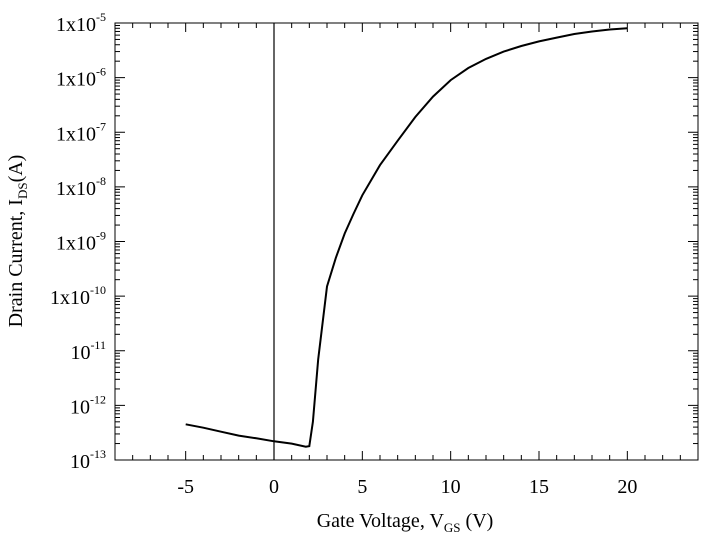 This screenshot has height=537, width=713. I want to click on x-tick-label: 5, so click(362, 487).